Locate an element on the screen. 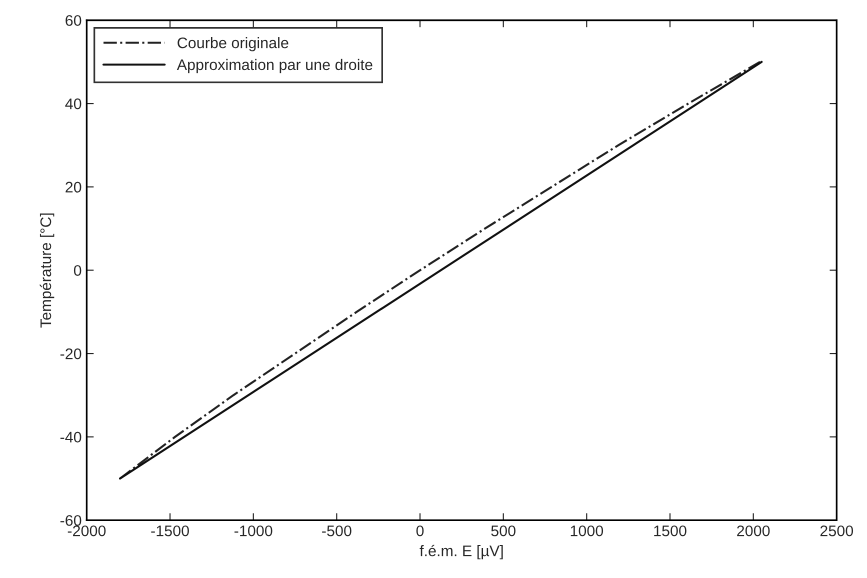 The image size is (867, 578). y-tick-label: -60 is located at coordinates (71, 520).